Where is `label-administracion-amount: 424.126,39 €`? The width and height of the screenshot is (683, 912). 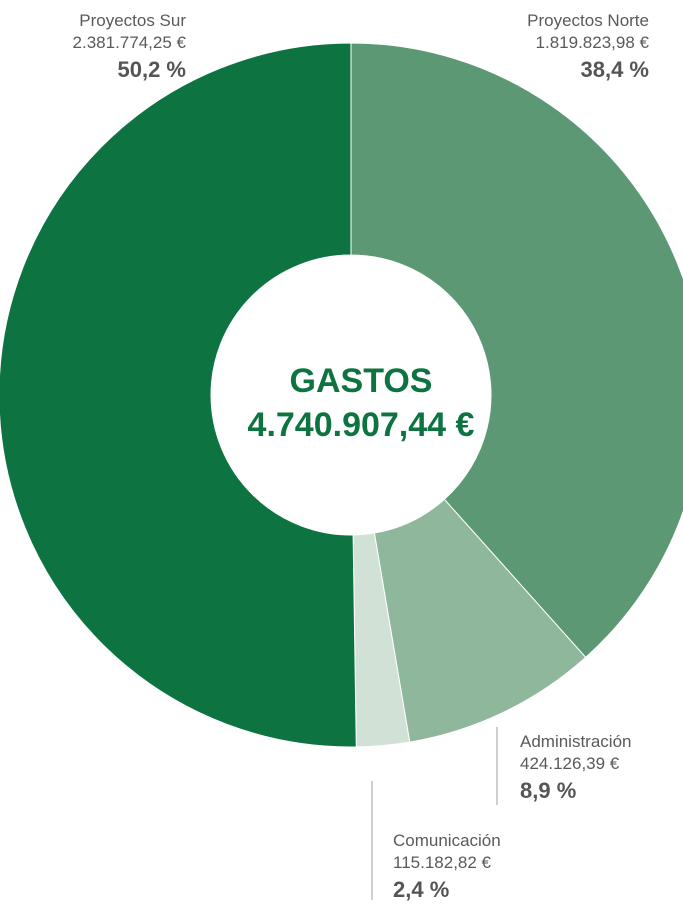
label-administracion-amount: 424.126,39 € is located at coordinates (570, 763).